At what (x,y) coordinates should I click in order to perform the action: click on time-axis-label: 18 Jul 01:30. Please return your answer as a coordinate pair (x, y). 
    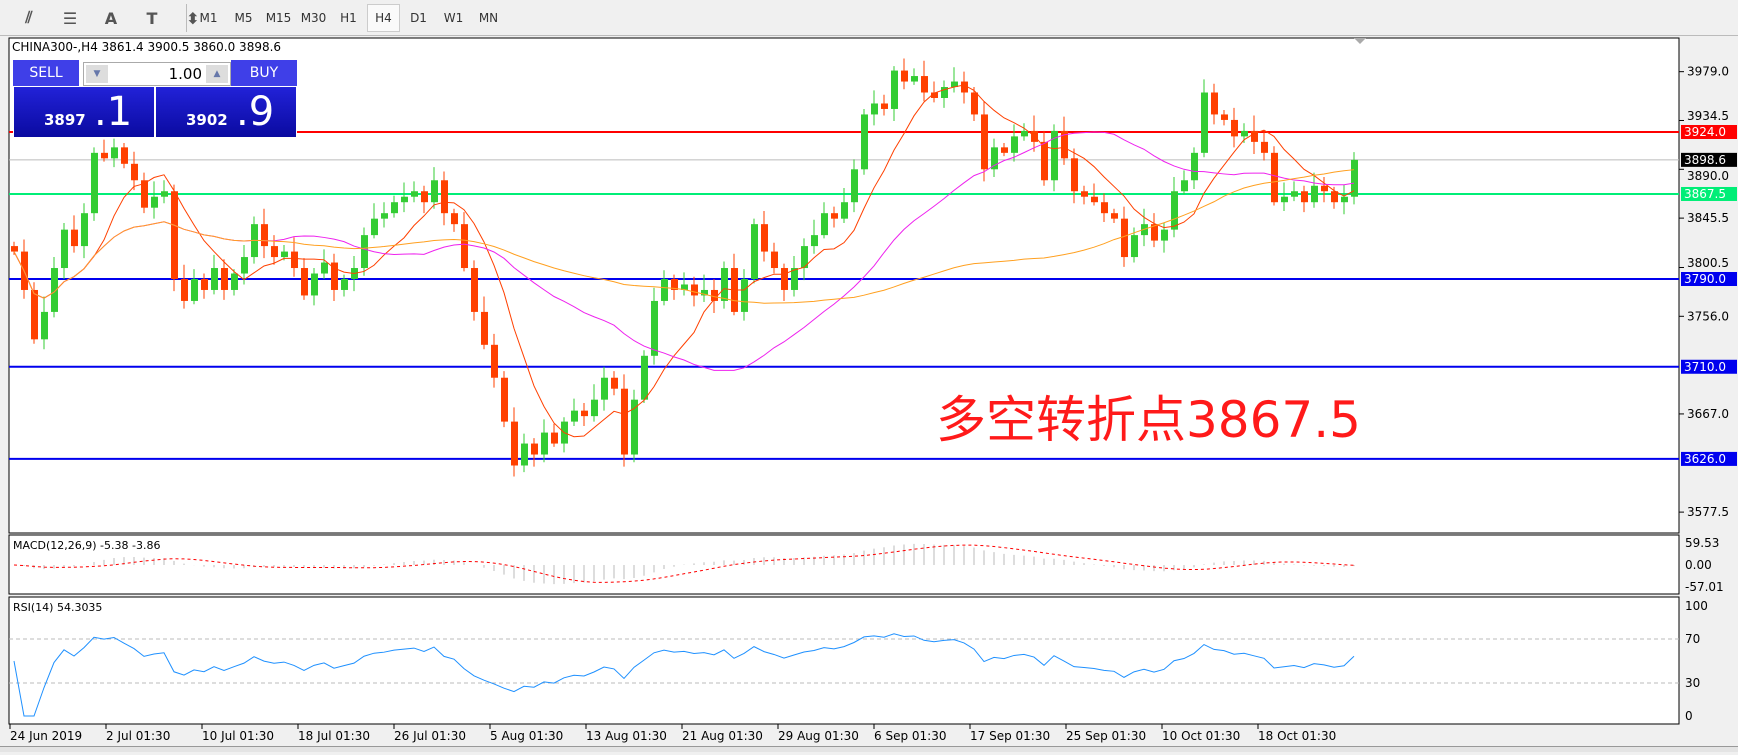
    Looking at the image, I should click on (334, 736).